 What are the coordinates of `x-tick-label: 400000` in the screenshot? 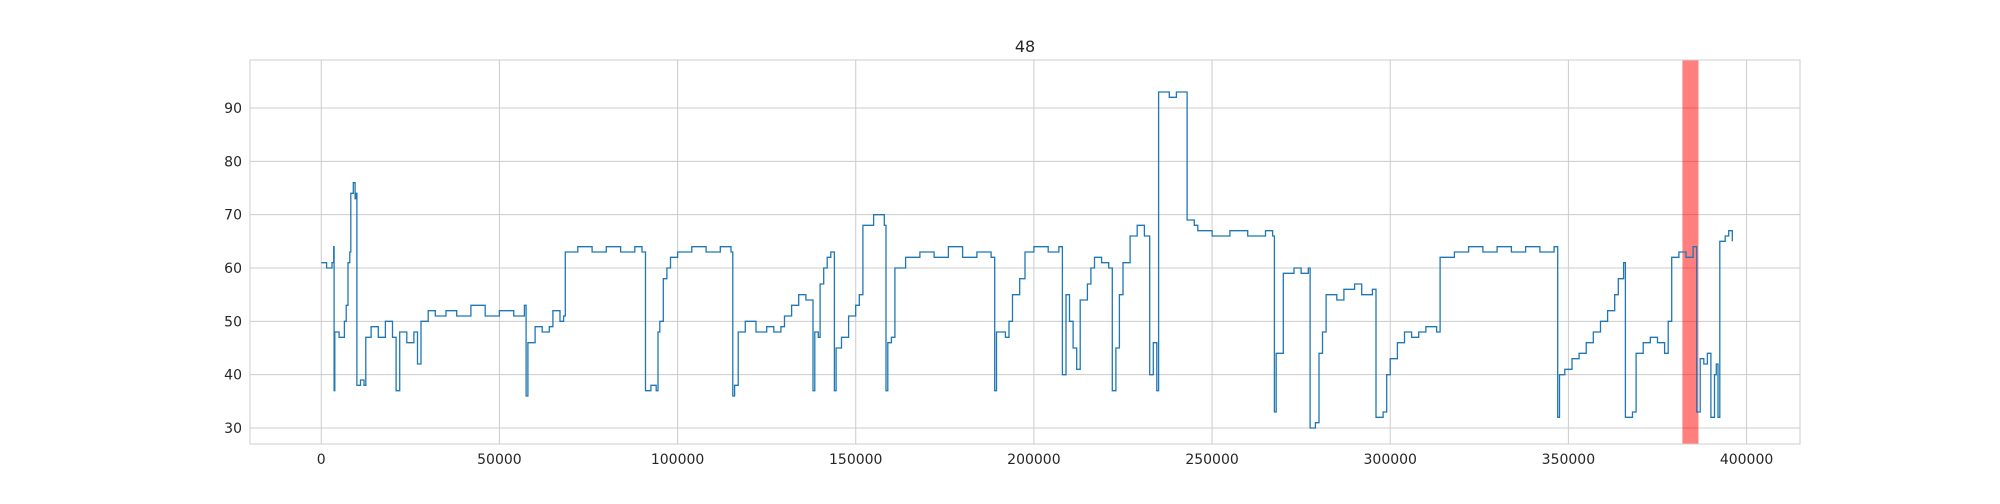 It's located at (1746, 460).